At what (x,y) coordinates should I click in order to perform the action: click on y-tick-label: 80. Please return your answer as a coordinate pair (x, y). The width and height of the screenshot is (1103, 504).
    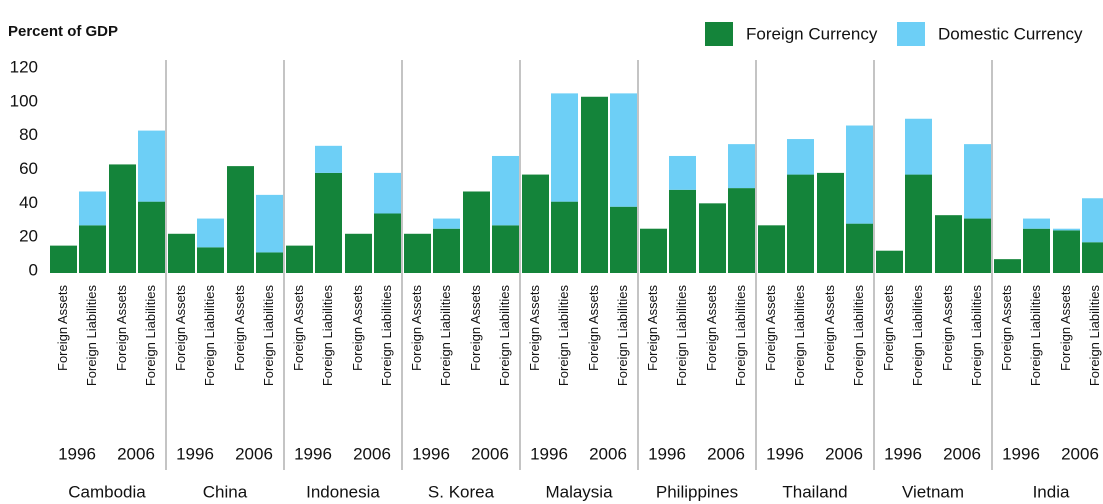
    Looking at the image, I should click on (28, 134).